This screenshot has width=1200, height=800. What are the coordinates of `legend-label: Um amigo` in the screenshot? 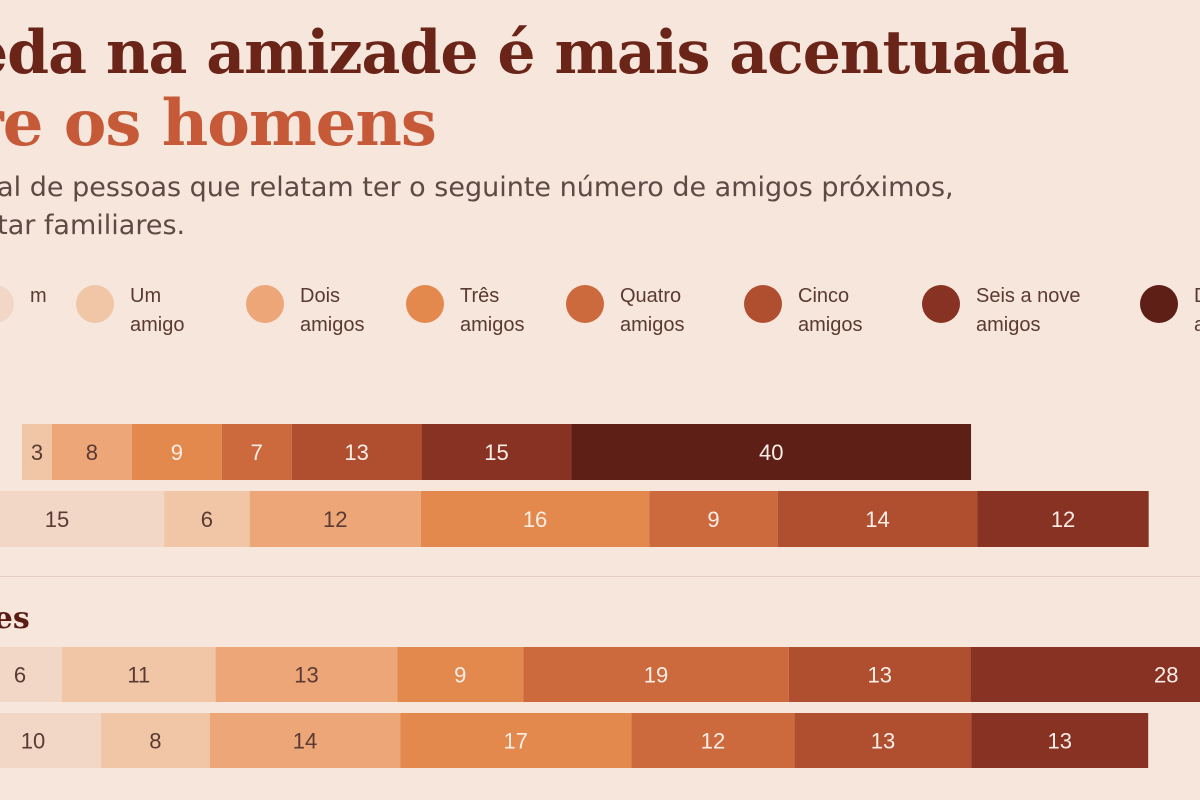 It's located at (157, 310).